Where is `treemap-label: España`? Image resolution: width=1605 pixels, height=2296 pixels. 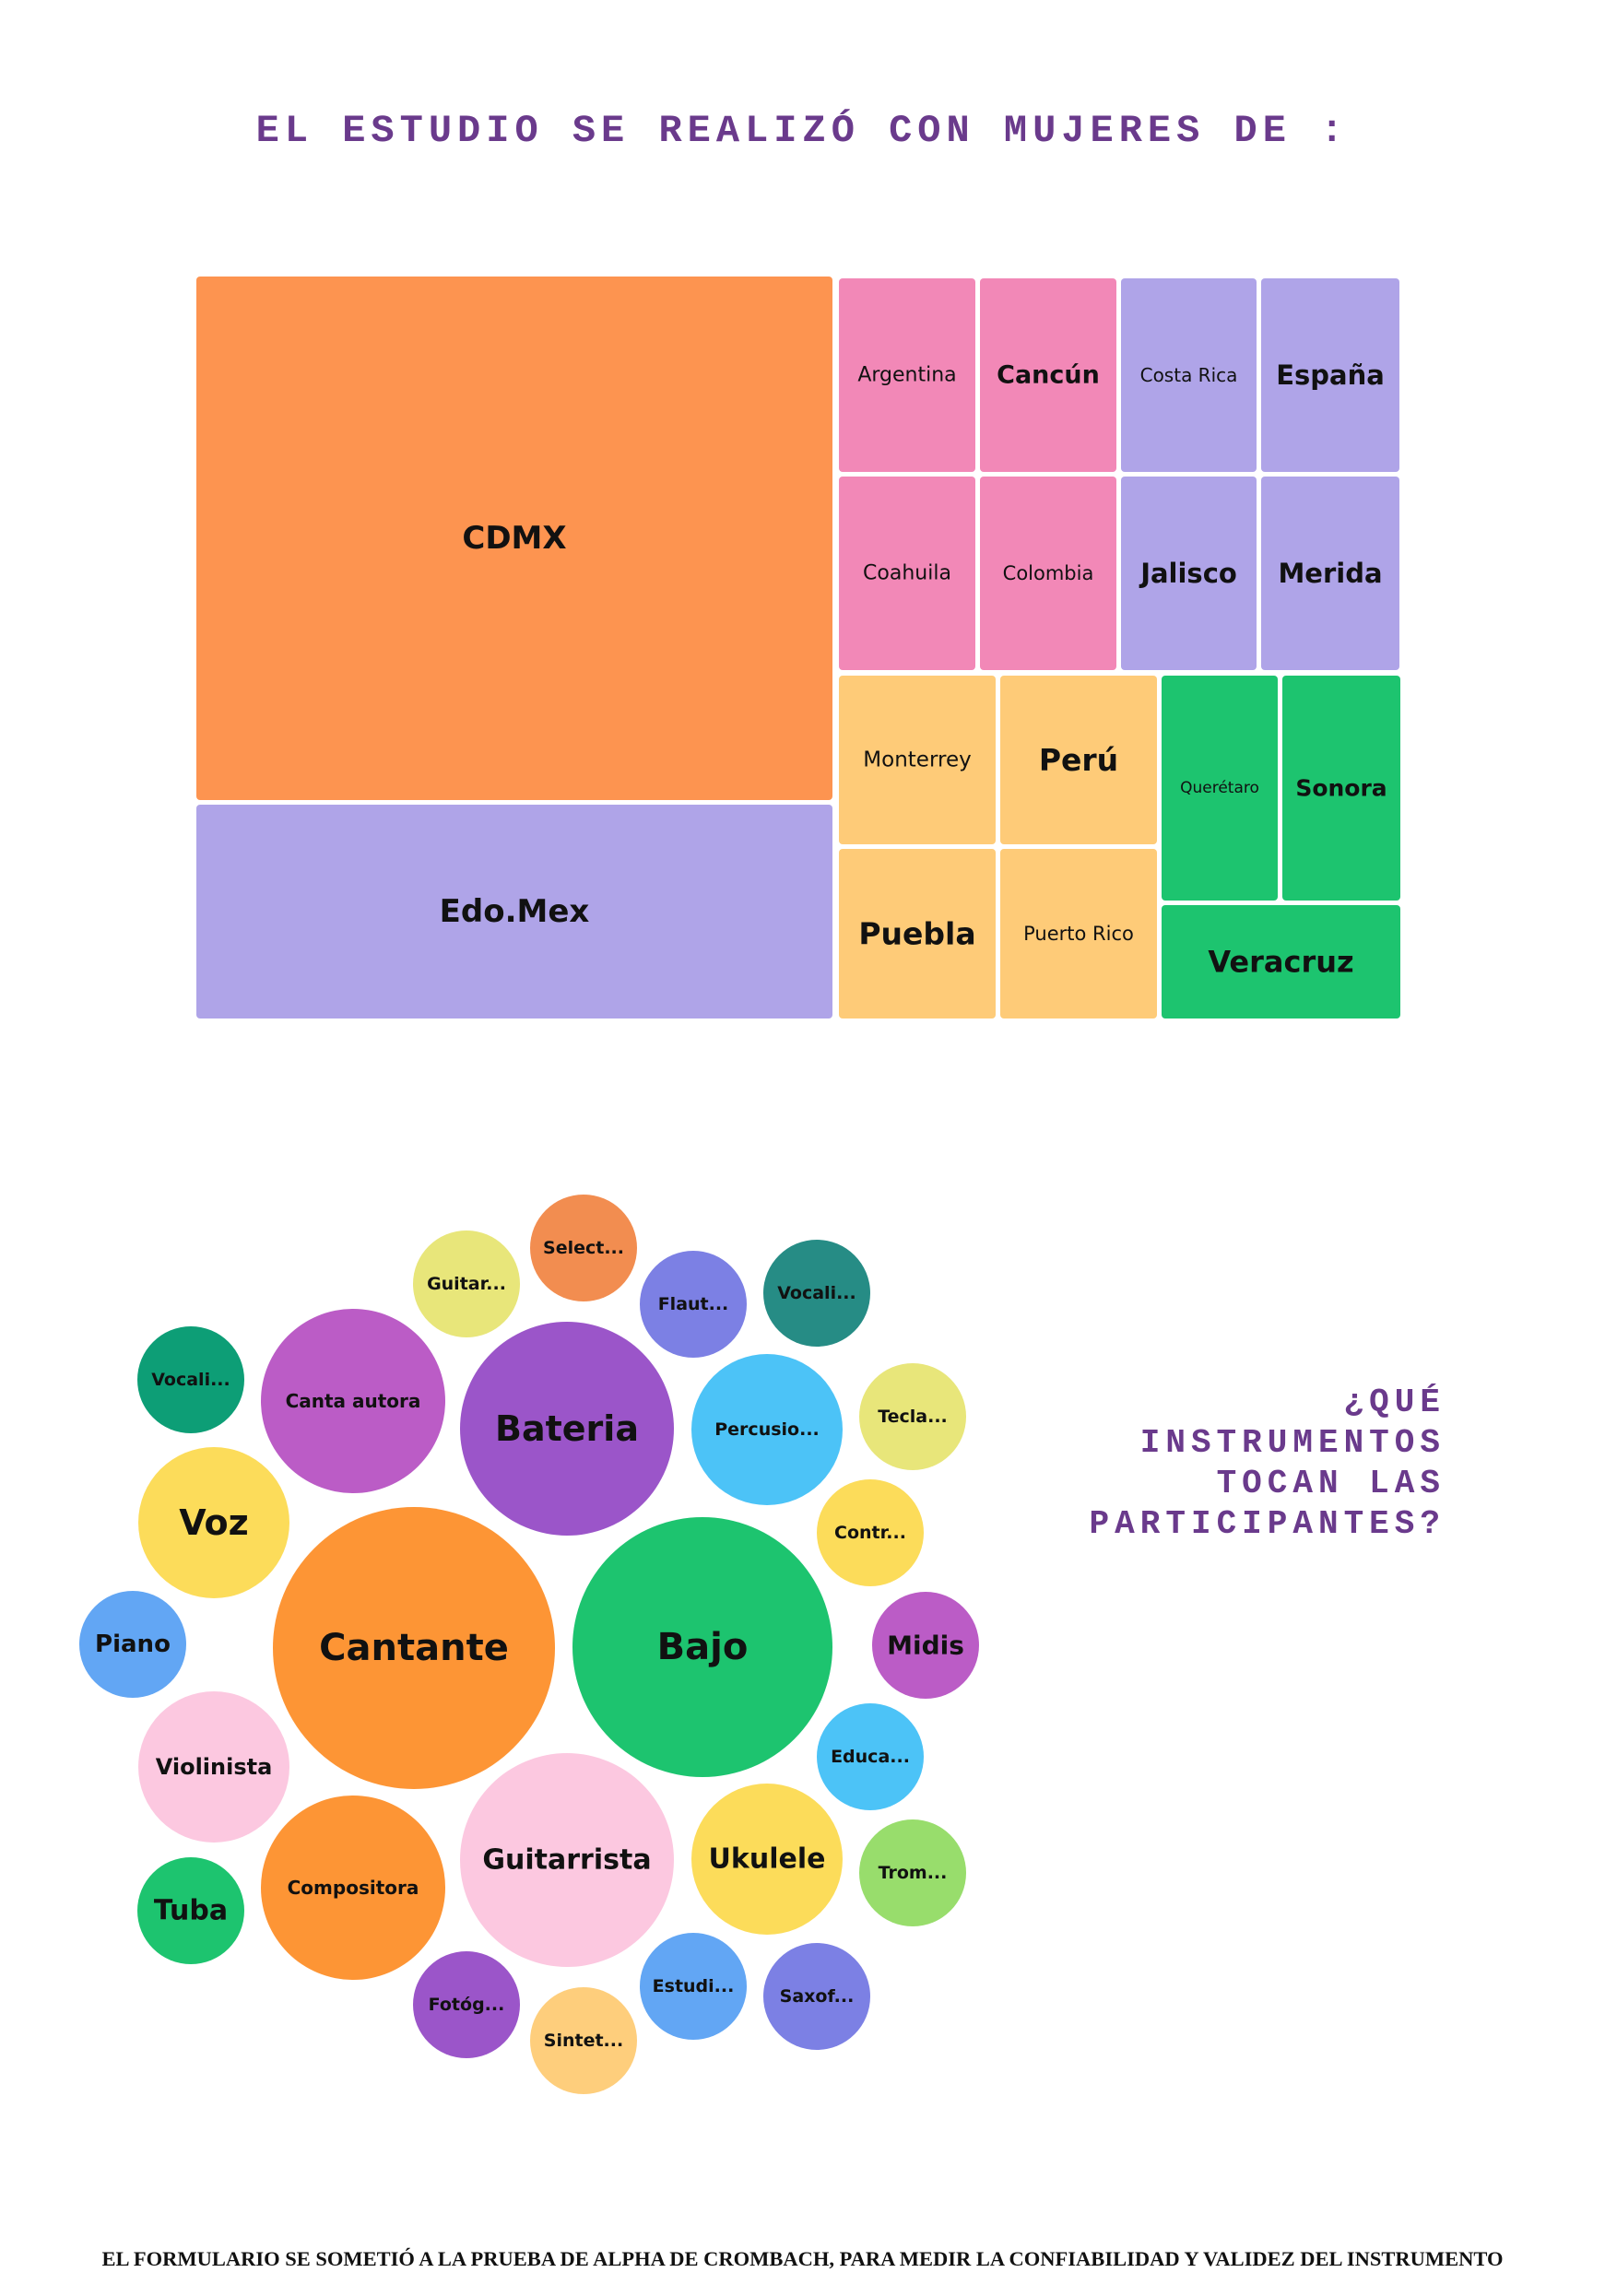 treemap-label: España is located at coordinates (1331, 375).